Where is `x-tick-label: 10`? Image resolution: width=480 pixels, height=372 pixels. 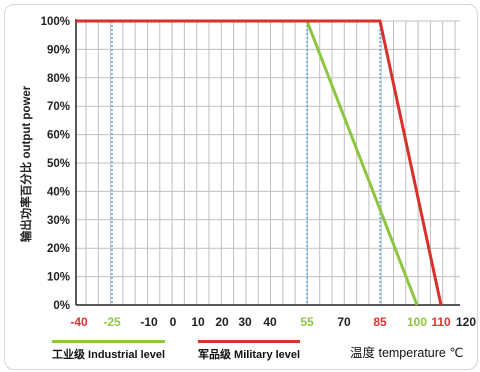
x-tick-label: 10 is located at coordinates (198, 322).